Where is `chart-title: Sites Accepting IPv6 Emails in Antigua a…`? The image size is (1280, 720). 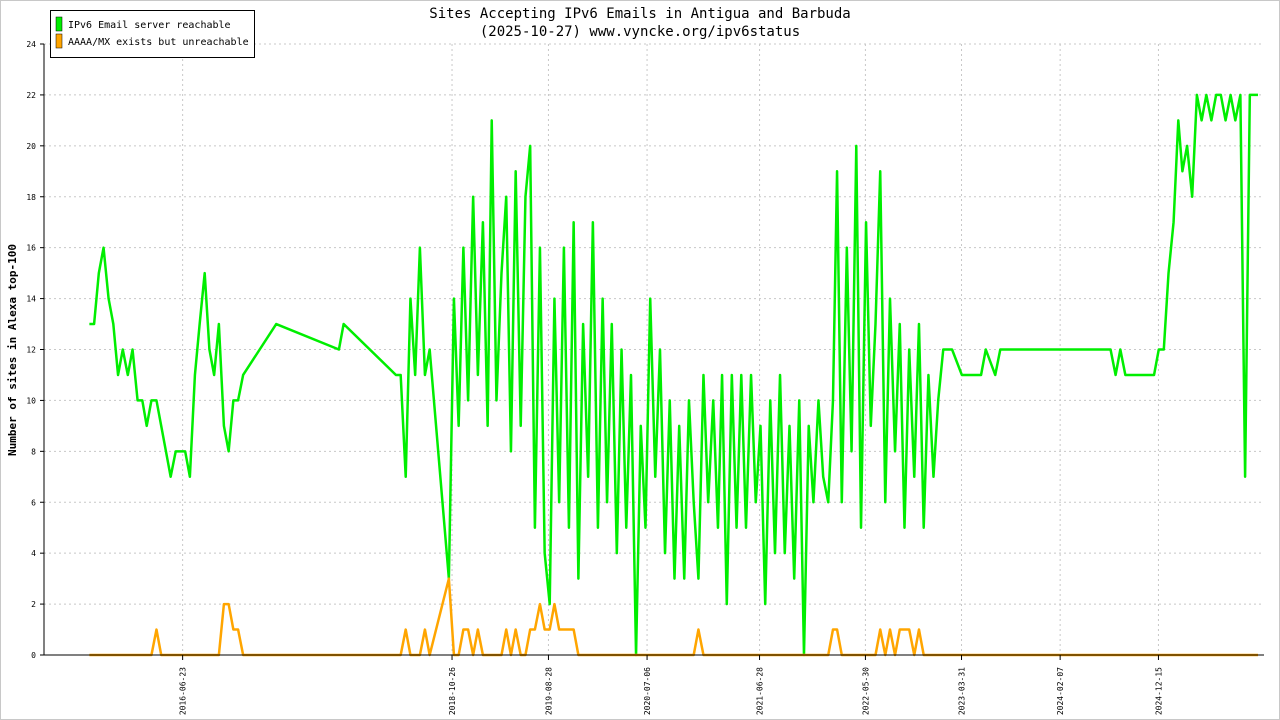 chart-title: Sites Accepting IPv6 Emails in Antigua a… is located at coordinates (639, 14).